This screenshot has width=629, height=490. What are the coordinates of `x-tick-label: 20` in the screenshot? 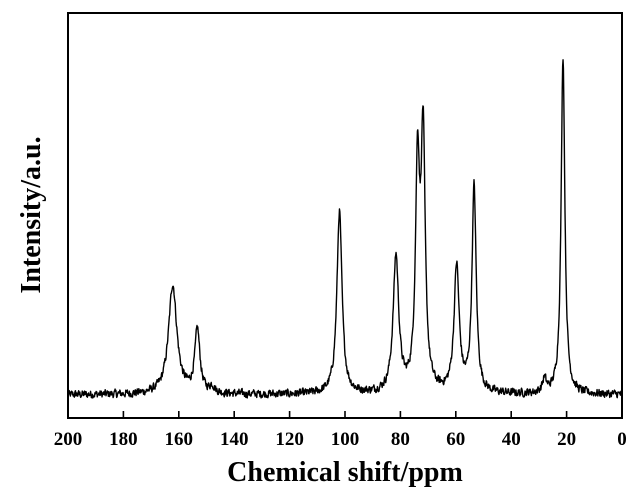 It's located at (566, 439).